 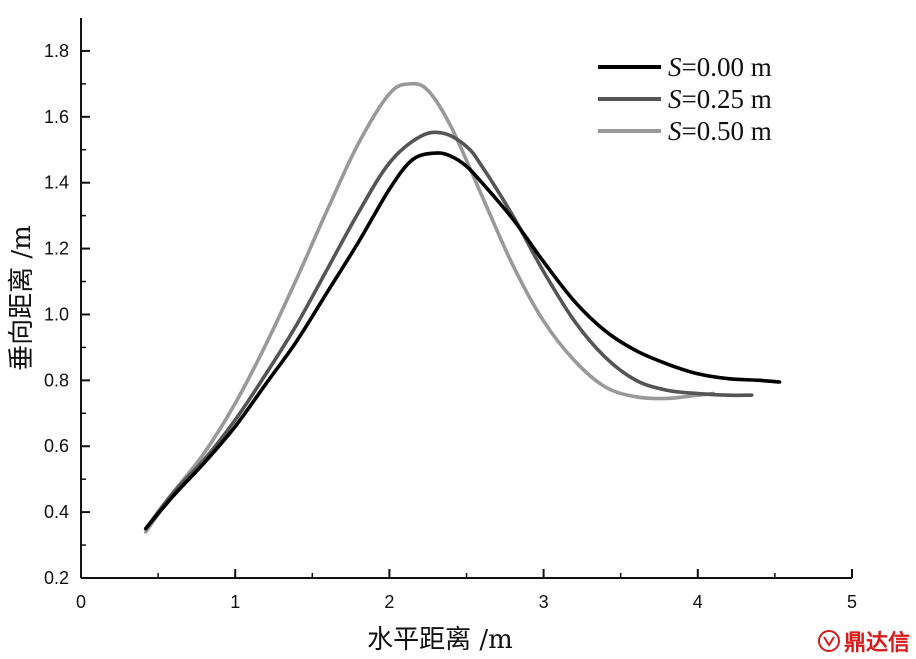 I want to click on watermark: 鼎达信, so click(x=863, y=641).